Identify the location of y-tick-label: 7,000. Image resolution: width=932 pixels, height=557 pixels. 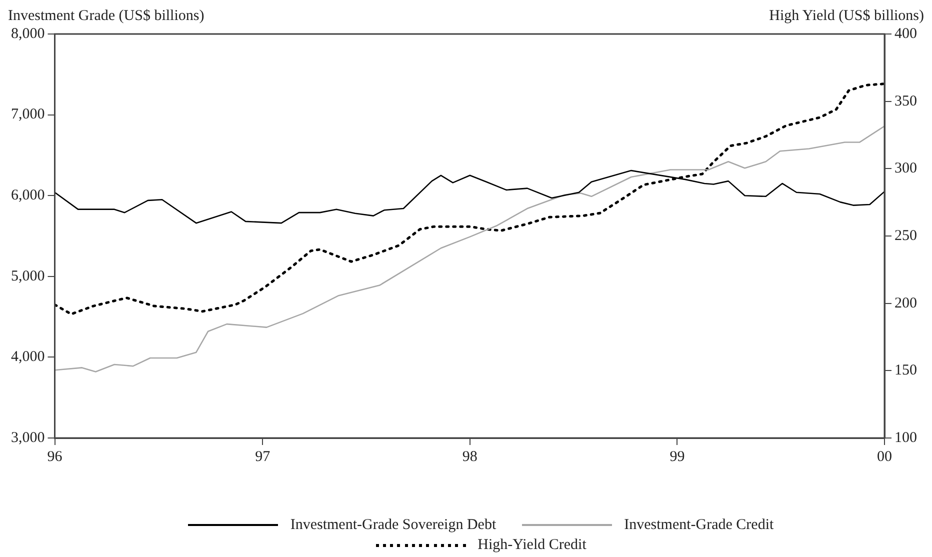
(28, 114).